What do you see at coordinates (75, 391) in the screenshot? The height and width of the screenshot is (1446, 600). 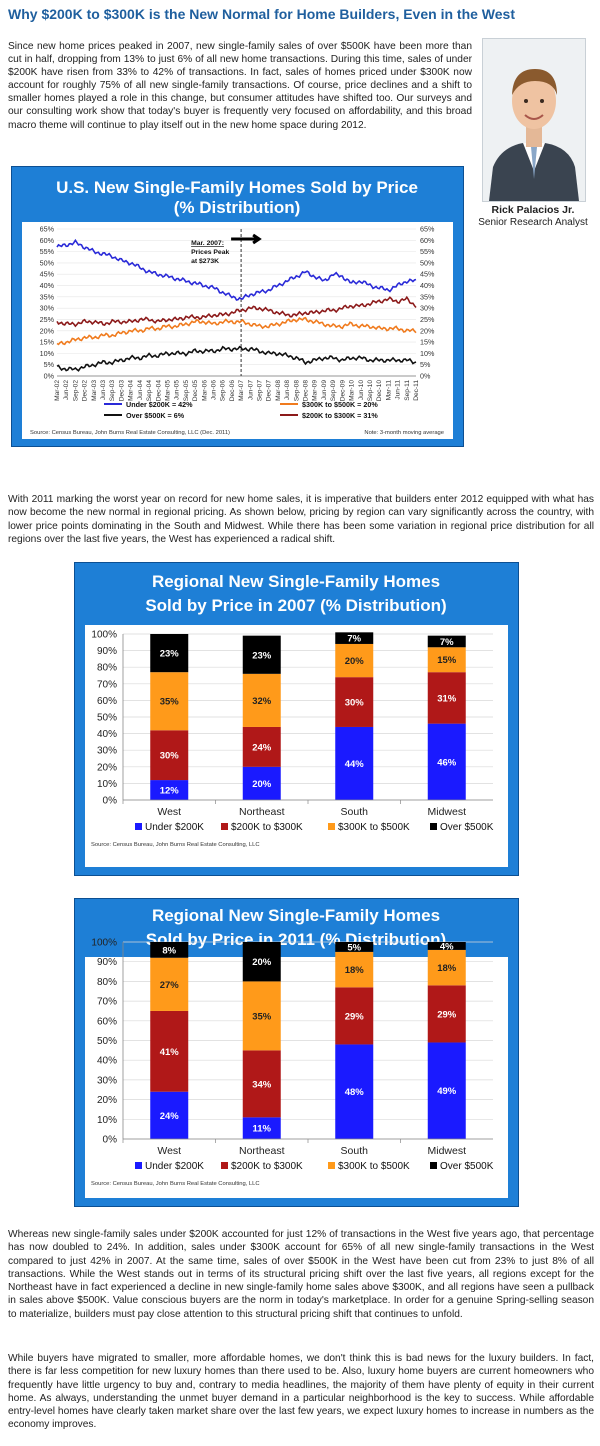 I see `line-chart-xtick: Sep-02` at bounding box center [75, 391].